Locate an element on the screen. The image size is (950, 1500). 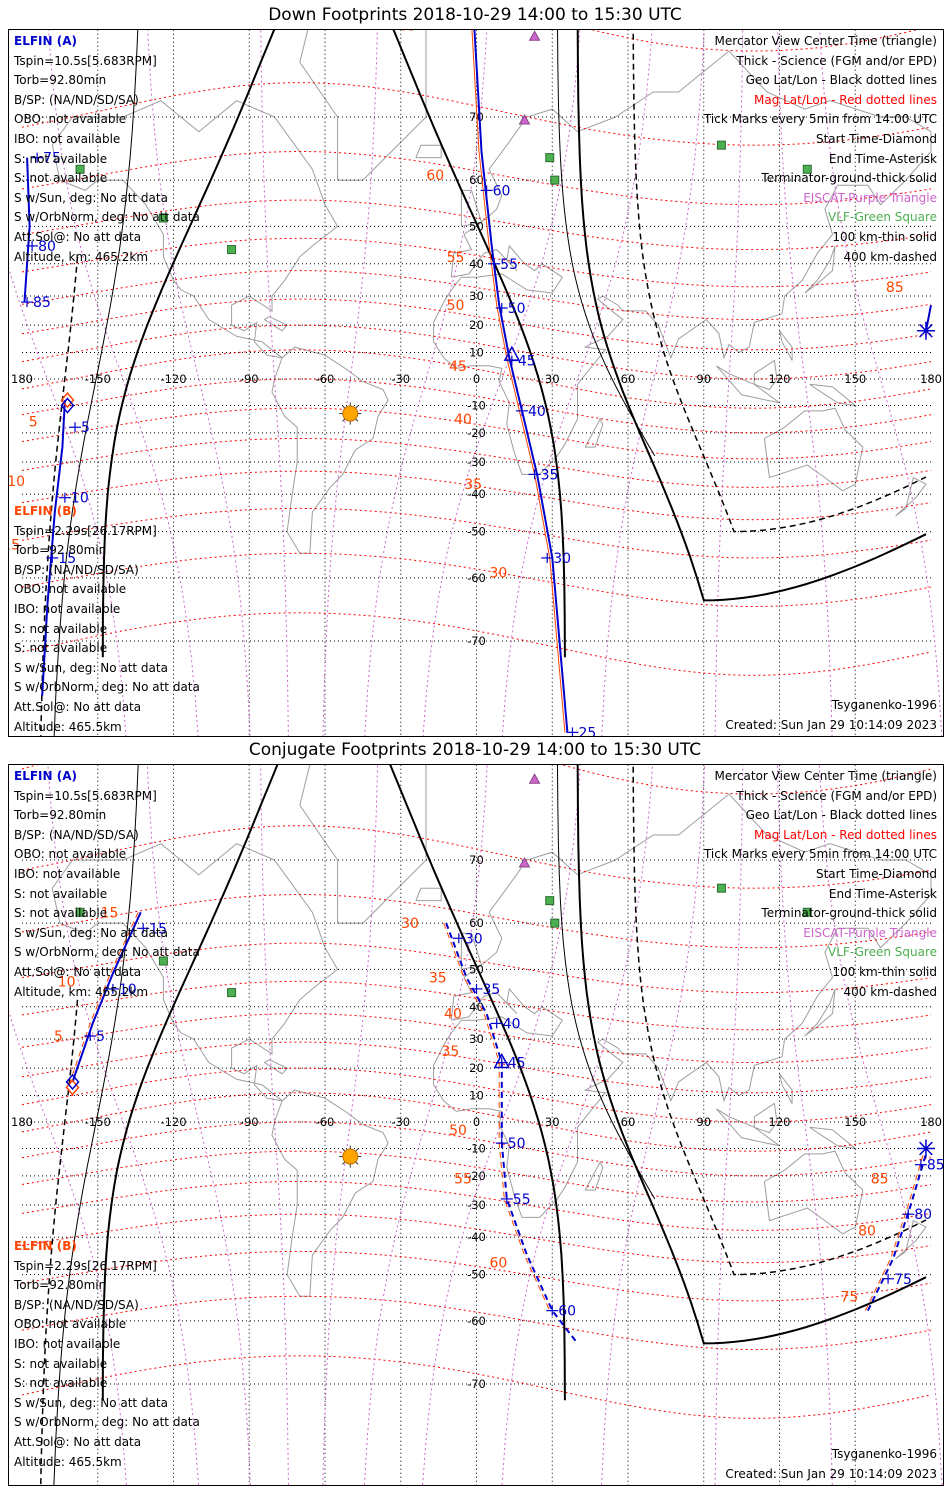
elfin-b-line: Att.Sol@: No att data is located at coordinates (78, 1441).